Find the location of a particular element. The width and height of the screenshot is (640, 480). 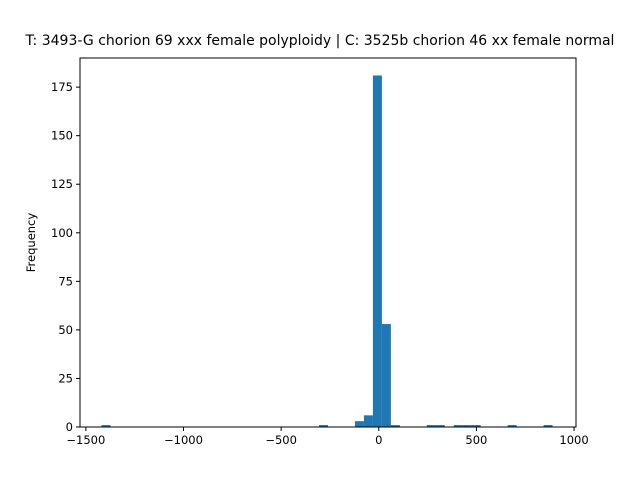

y-tick-label: 0 is located at coordinates (69, 427).